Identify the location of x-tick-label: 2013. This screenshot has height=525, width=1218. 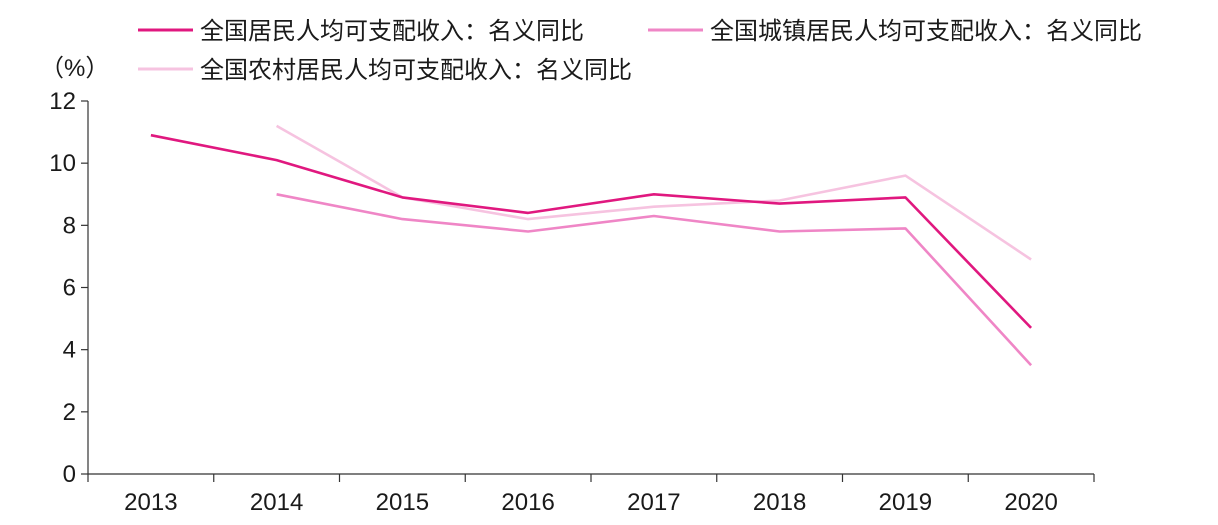
(150, 502).